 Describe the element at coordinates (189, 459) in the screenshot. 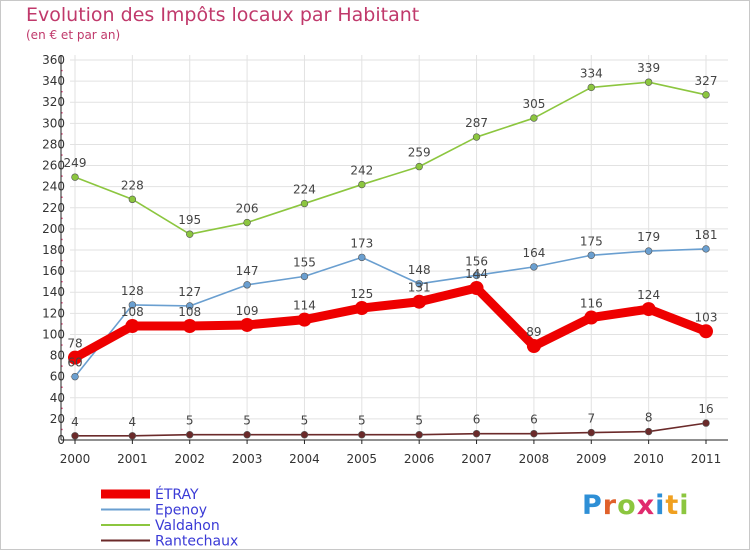

I see `x-tick-label: 2002` at that location.